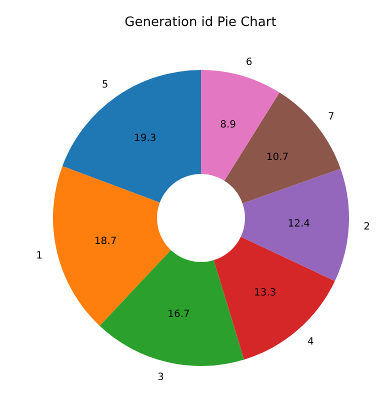  What do you see at coordinates (331, 117) in the screenshot?
I see `slice-label: 7` at bounding box center [331, 117].